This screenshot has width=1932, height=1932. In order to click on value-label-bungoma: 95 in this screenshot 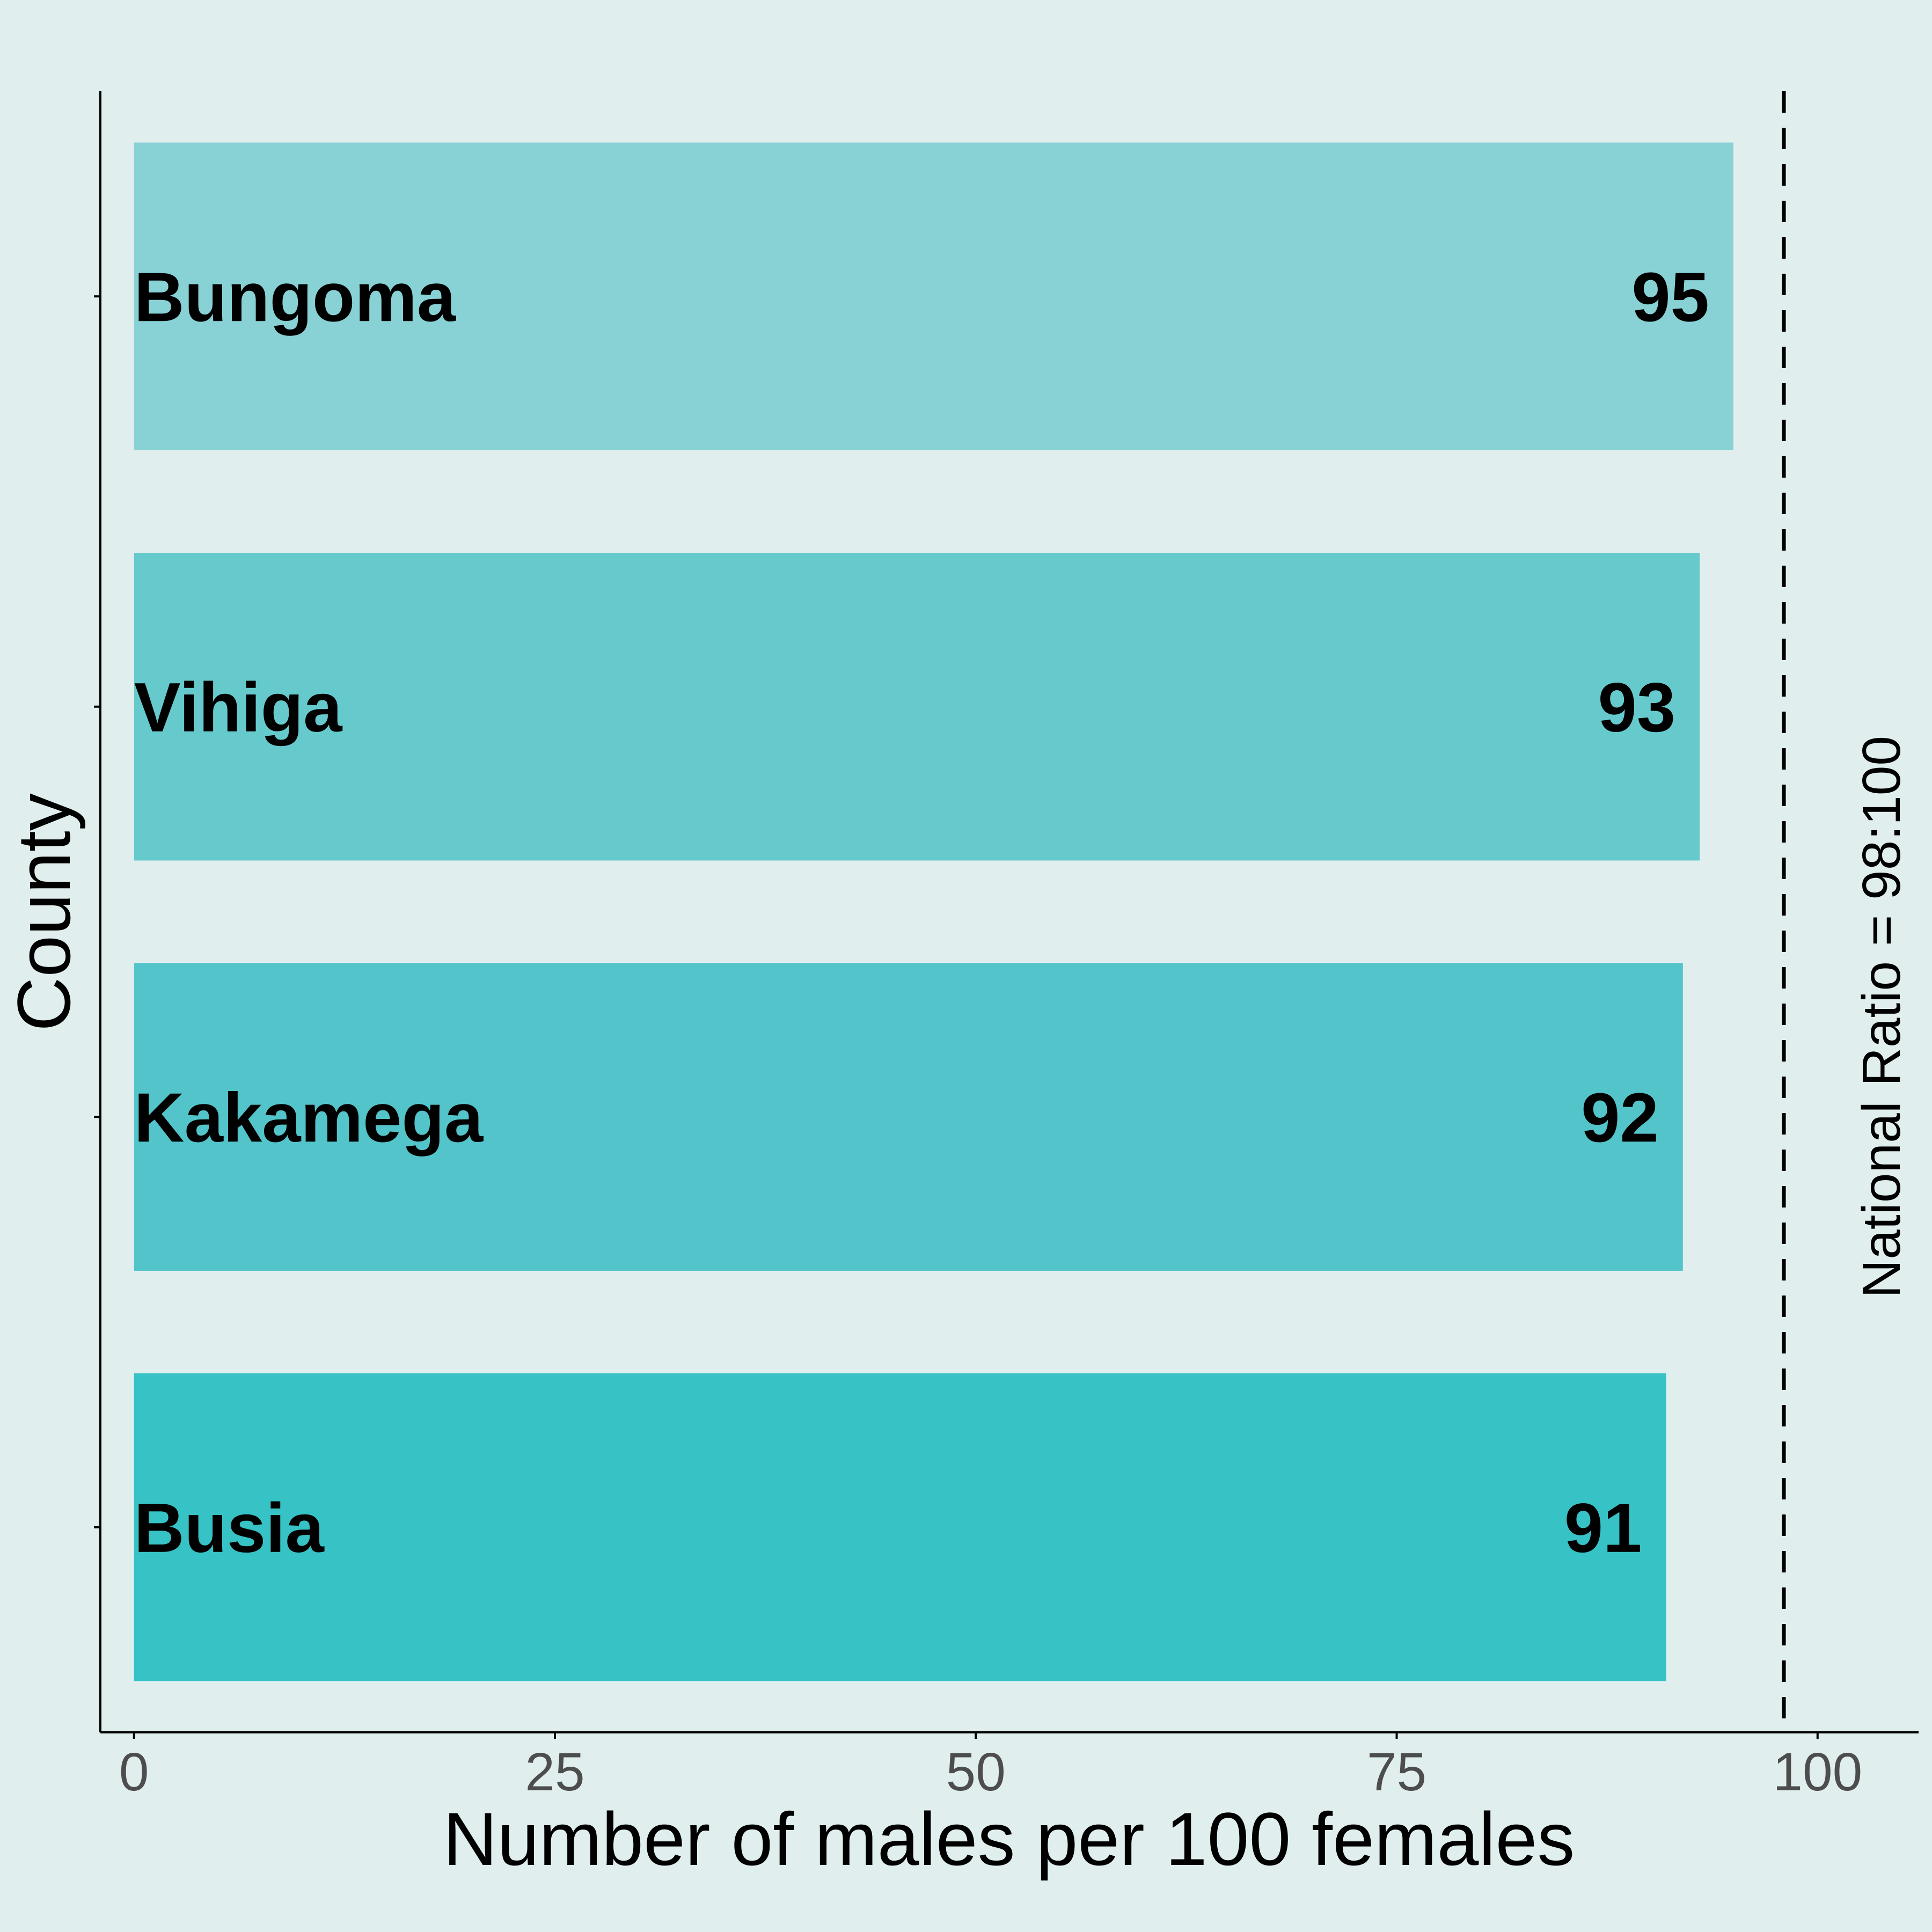, I will do `click(1670, 297)`.